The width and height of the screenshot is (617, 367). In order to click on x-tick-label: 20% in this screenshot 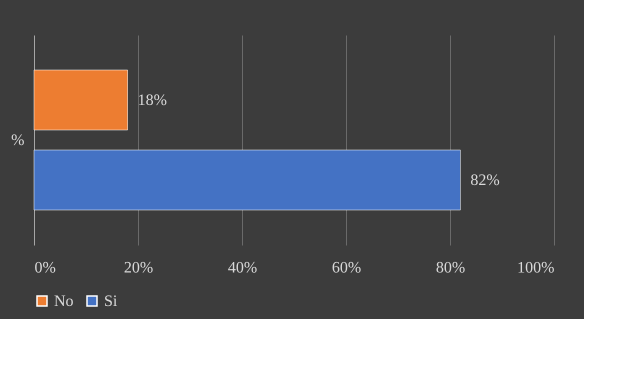, I will do `click(139, 268)`.